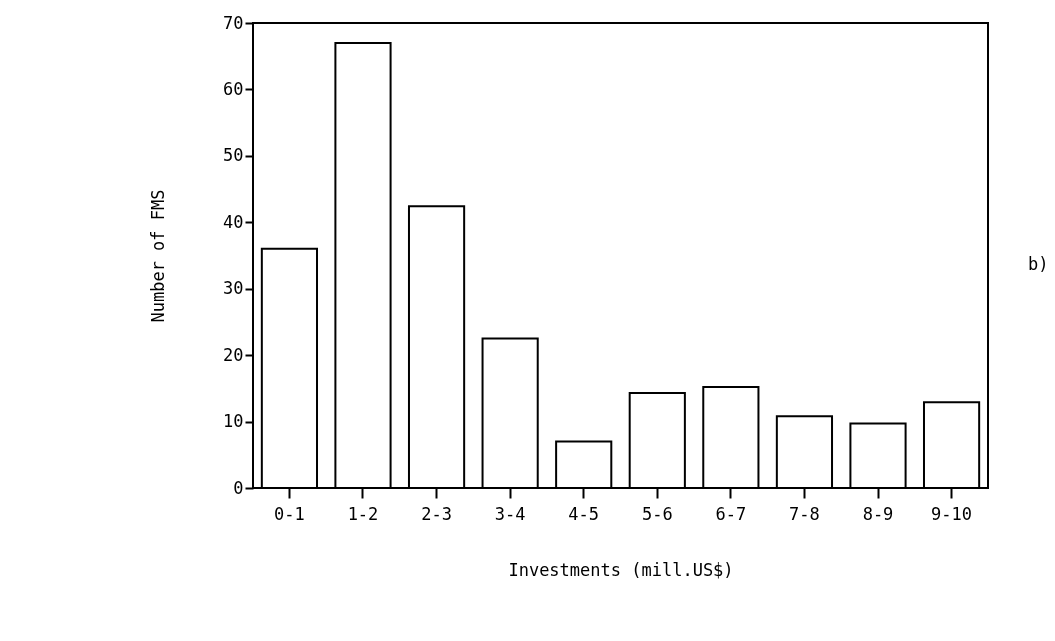  What do you see at coordinates (510, 513) in the screenshot?
I see `x-tick-label: 3-4` at bounding box center [510, 513].